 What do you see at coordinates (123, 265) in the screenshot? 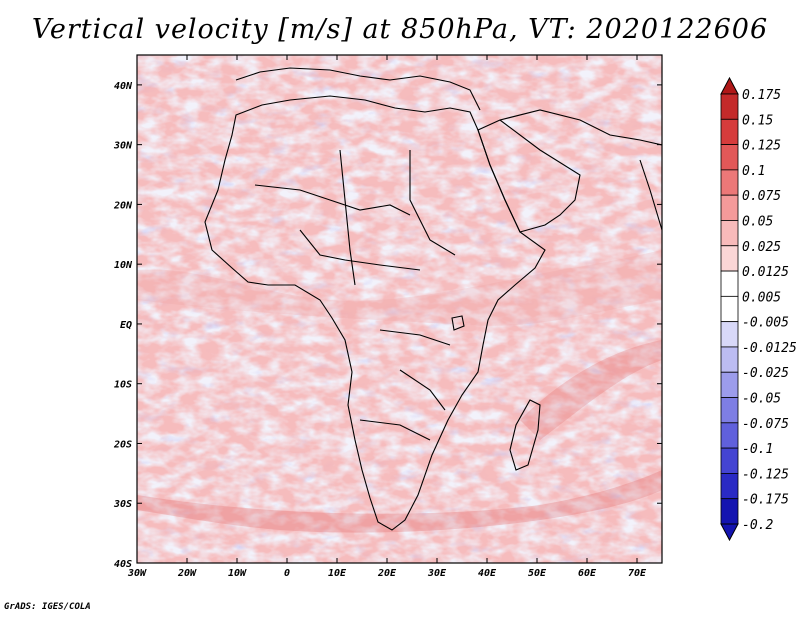
I see `lat-tick-label: 10N` at bounding box center [123, 265].